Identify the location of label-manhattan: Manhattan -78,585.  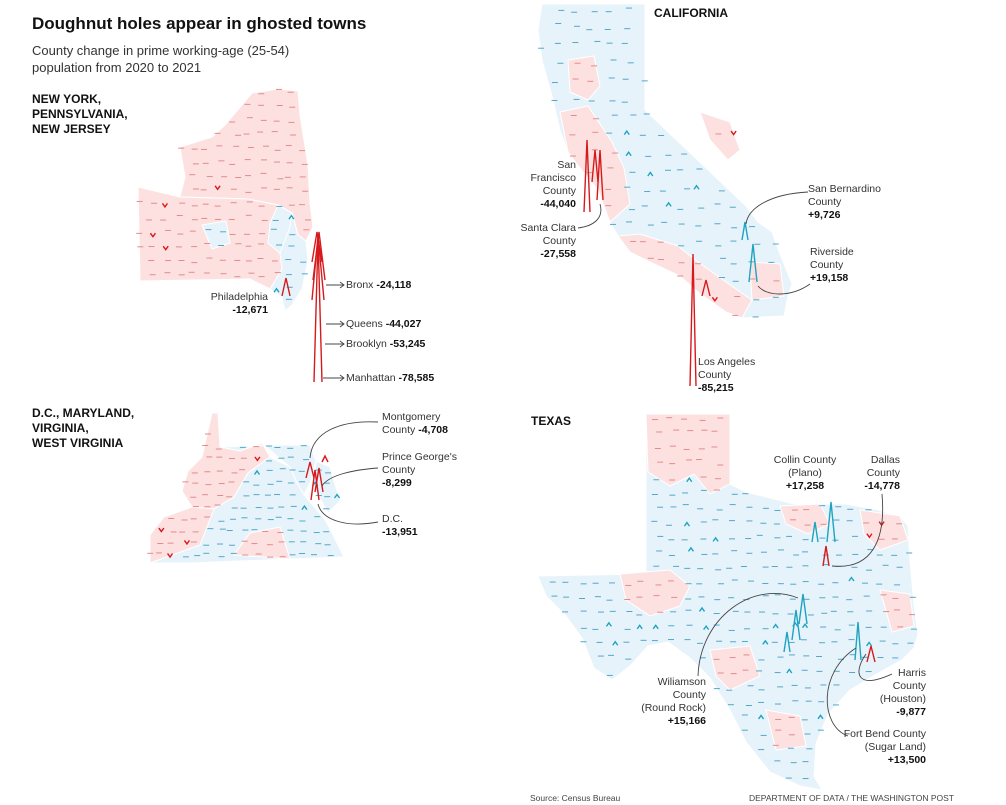
(390, 378).